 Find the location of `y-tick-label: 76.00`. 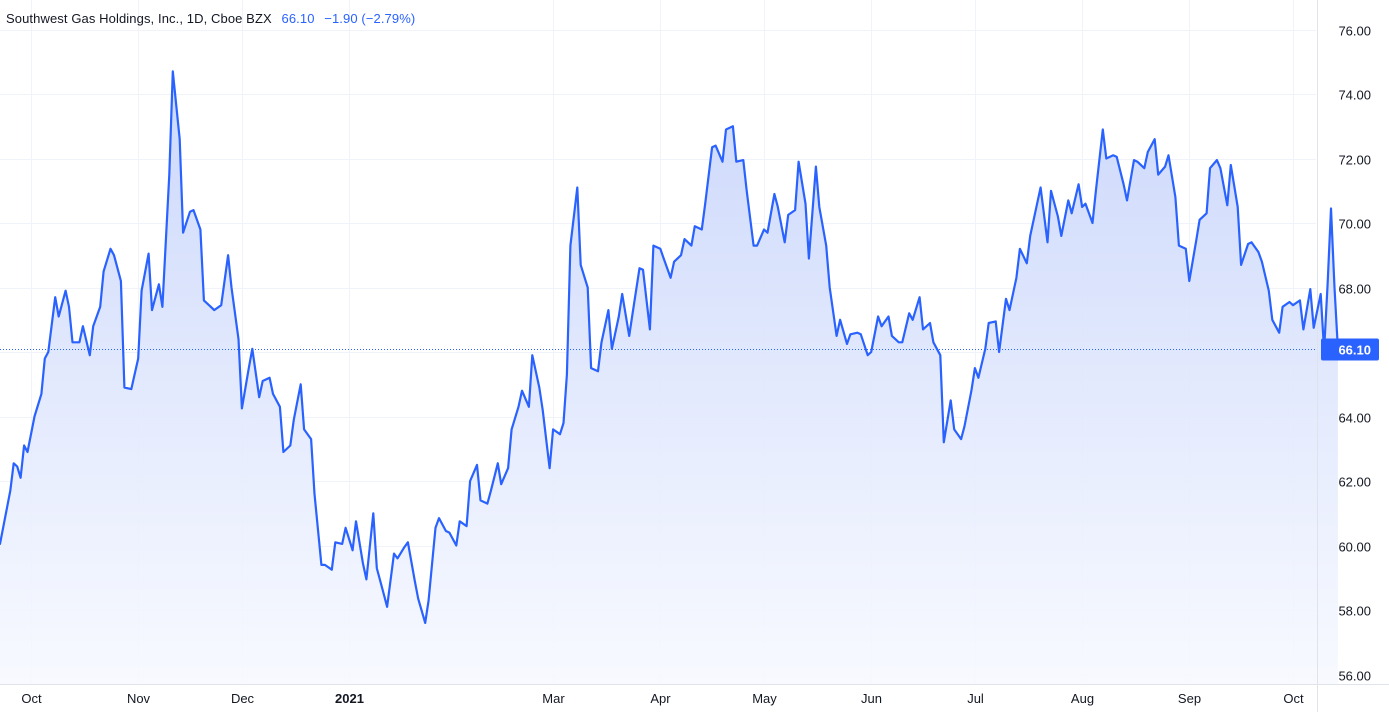

y-tick-label: 76.00 is located at coordinates (1354, 31).